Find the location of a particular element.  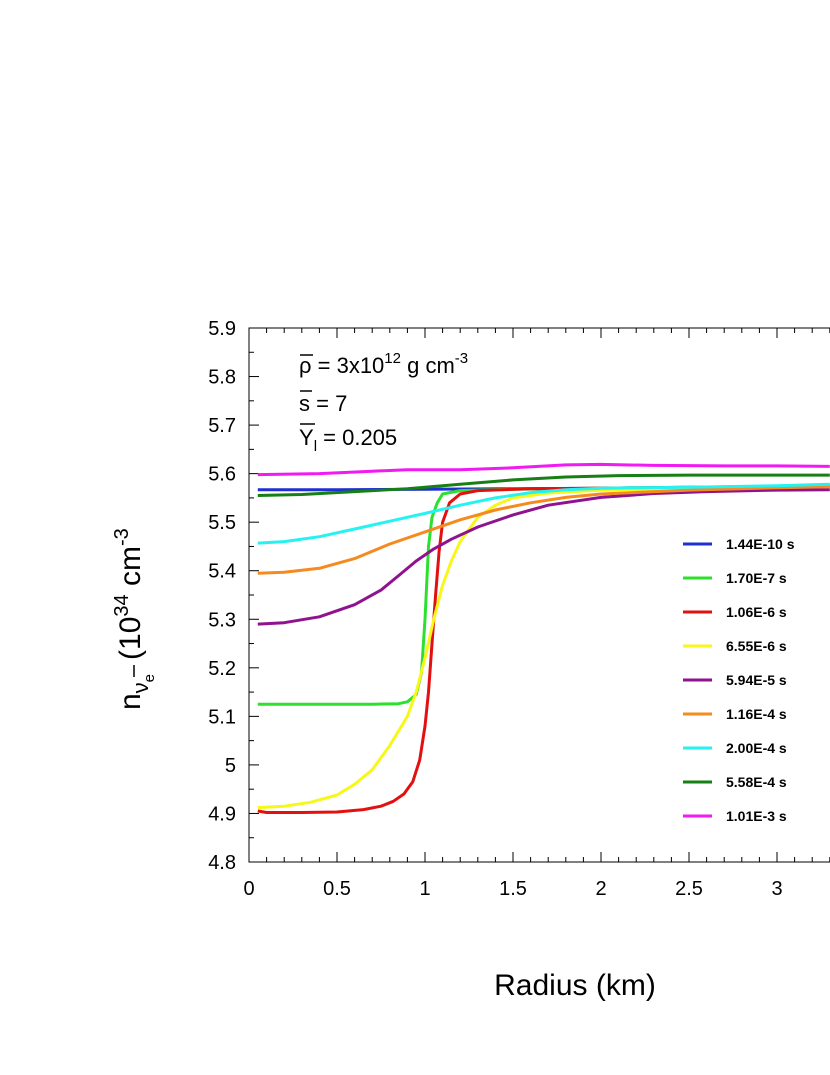

legend-label: 1.70E-7 s is located at coordinates (756, 578).